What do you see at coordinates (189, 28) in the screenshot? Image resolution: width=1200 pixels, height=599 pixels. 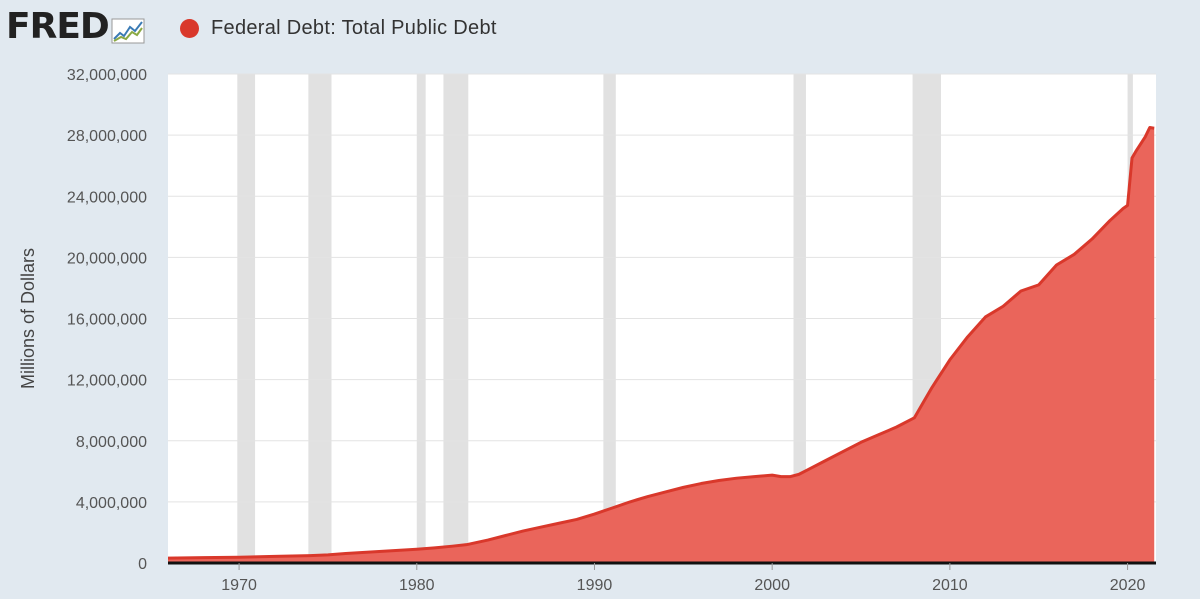 I see `legend-marker` at bounding box center [189, 28].